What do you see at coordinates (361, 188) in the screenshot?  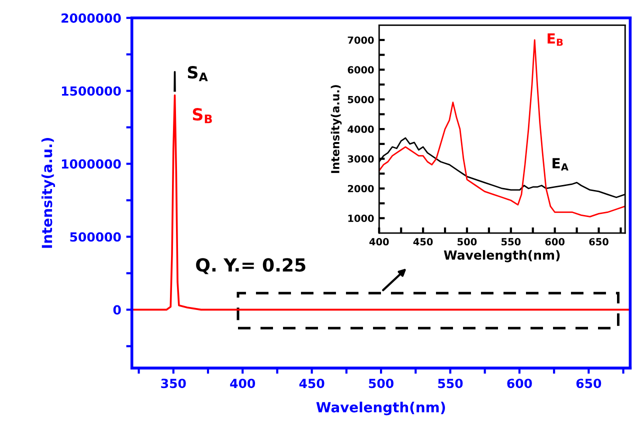 I see `y-tick-label: 2000` at bounding box center [361, 188].